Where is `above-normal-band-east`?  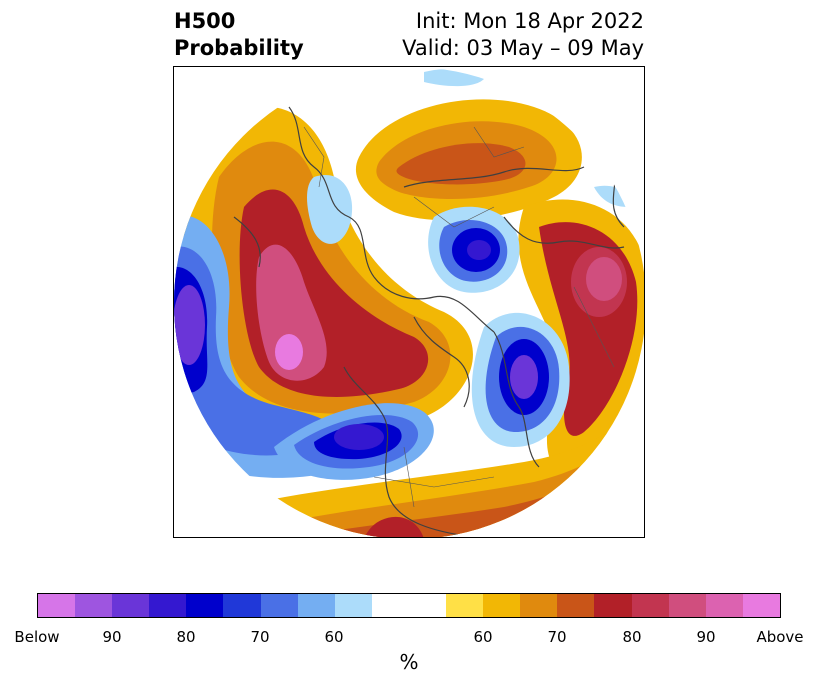 above-normal-band-east is located at coordinates (581, 336).